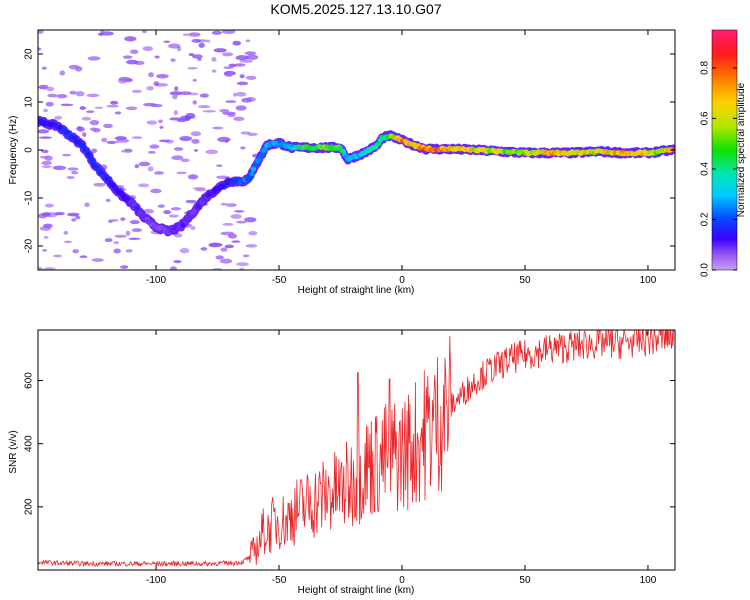  I want to click on colorbar-tick-label: 0.6, so click(705, 118).